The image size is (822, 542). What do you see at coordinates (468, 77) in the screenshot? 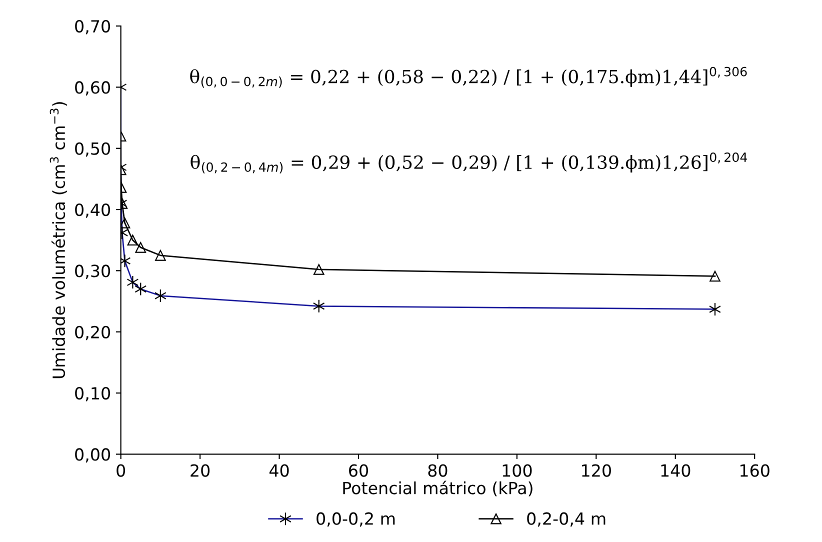
I see `annotation: θ$_{(0,0−0,2m)}$ = 0,22 + (0,58 − 0,22) / [1 + (0,175.ϕm)1,44]$^{0,306}$` at bounding box center [468, 77].